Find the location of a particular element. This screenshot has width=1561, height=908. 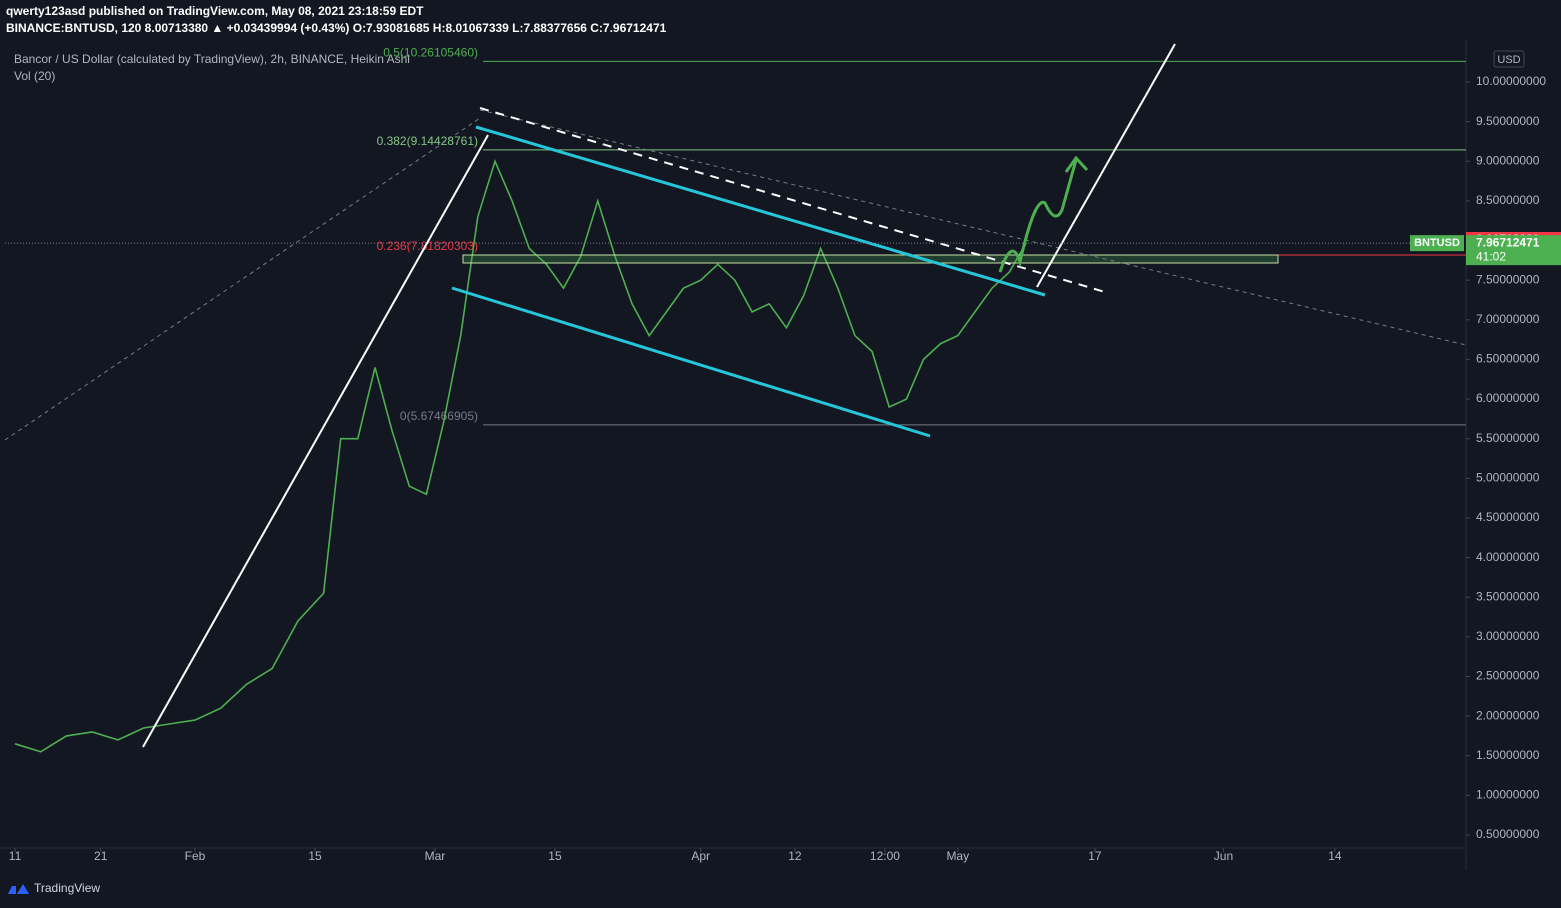

symbol-box is located at coordinates (1437, 243).